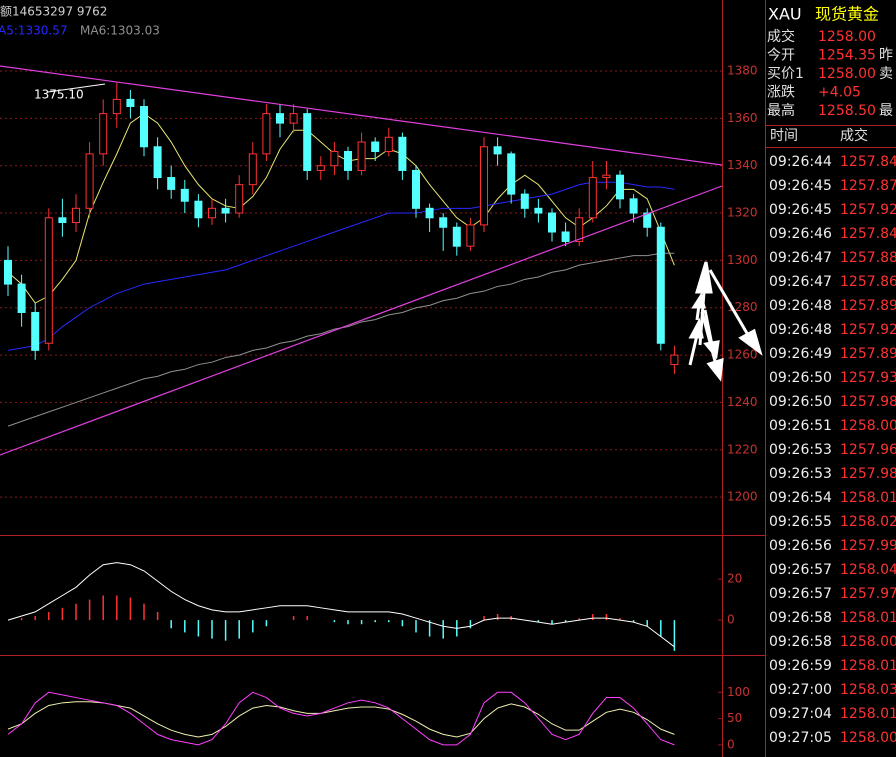  I want to click on quote-label: 涨跌, so click(781, 93).